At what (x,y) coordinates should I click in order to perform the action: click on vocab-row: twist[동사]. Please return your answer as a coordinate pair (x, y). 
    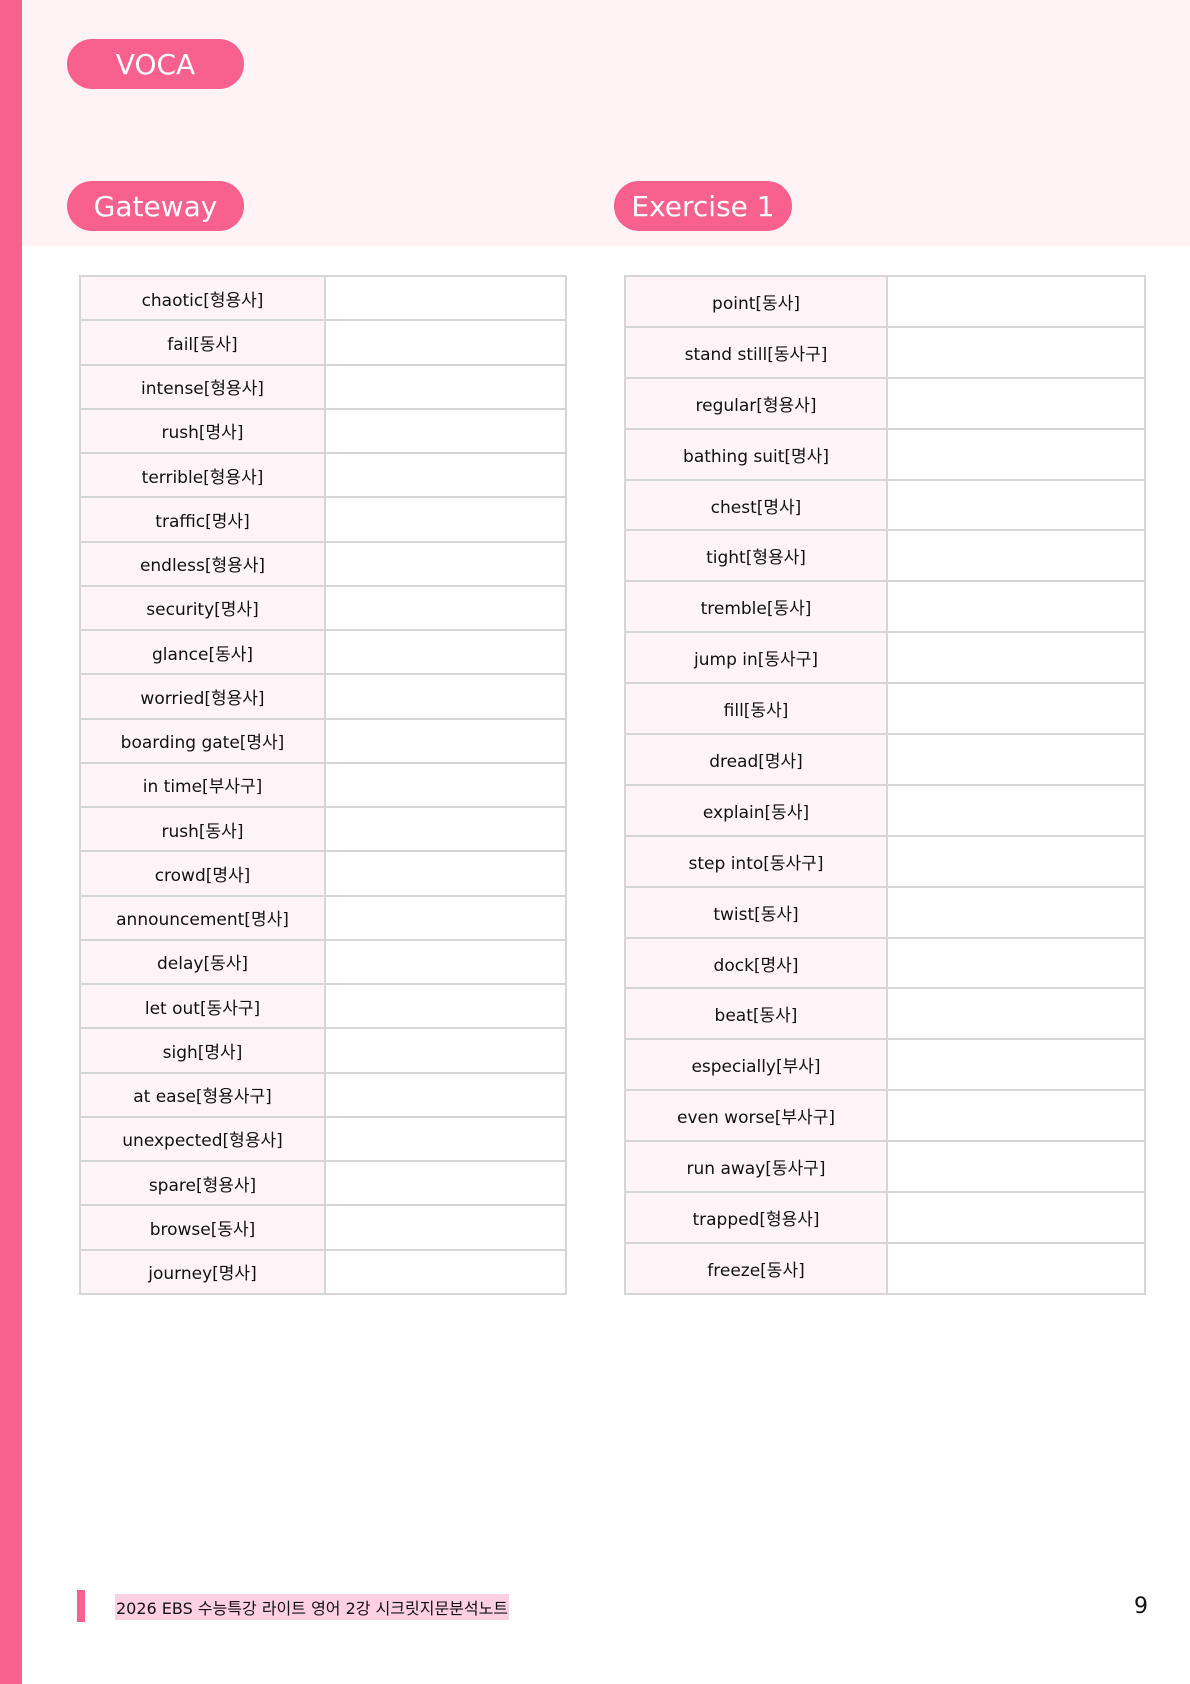
    Looking at the image, I should click on (885, 912).